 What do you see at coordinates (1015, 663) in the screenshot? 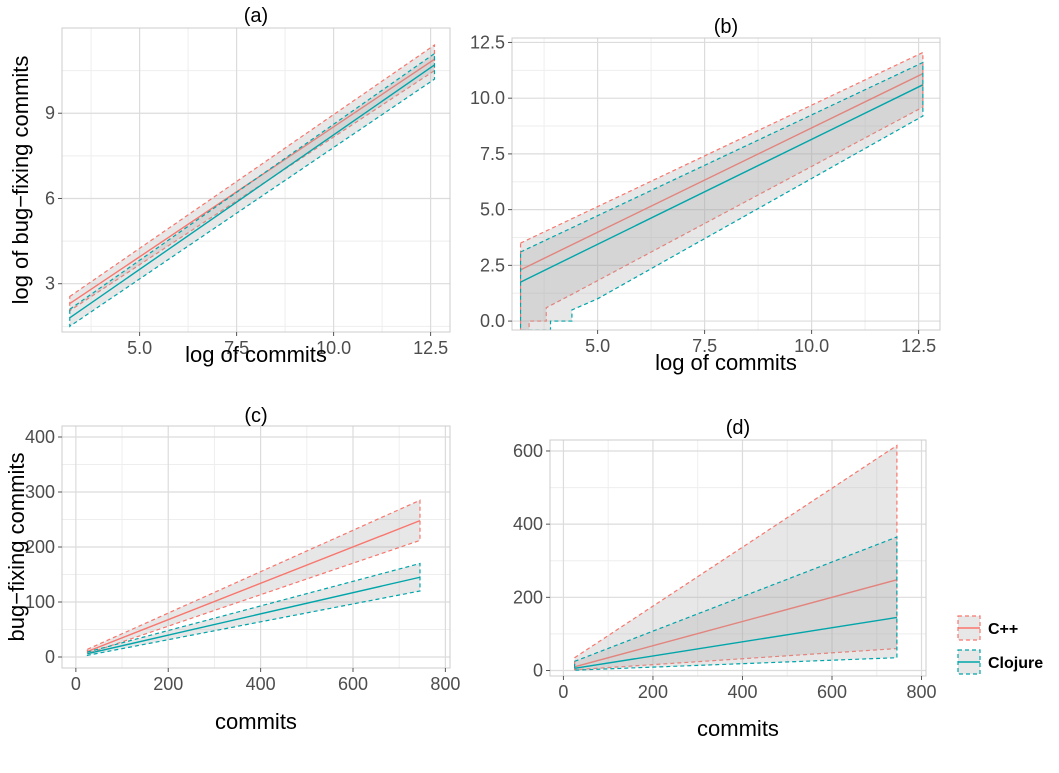
I see `legend-label-clojure: Clojure` at bounding box center [1015, 663].